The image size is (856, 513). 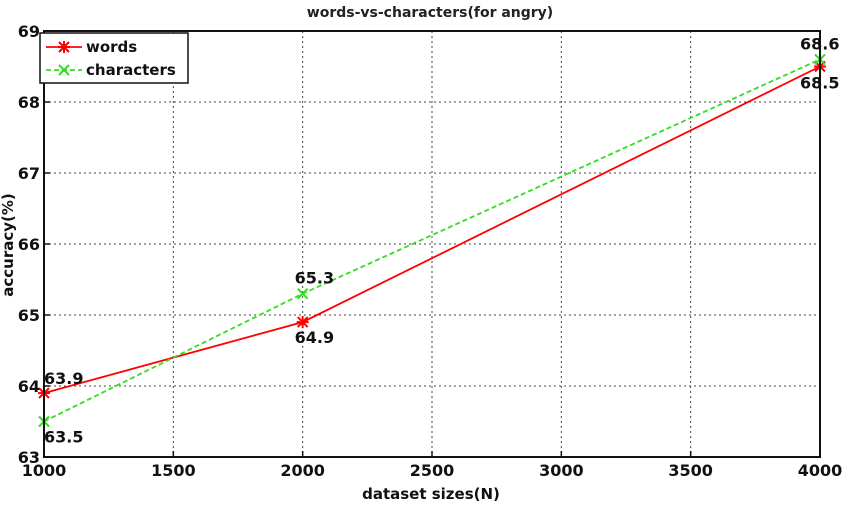 What do you see at coordinates (63, 378) in the screenshot?
I see `words-data-label: 63.9` at bounding box center [63, 378].